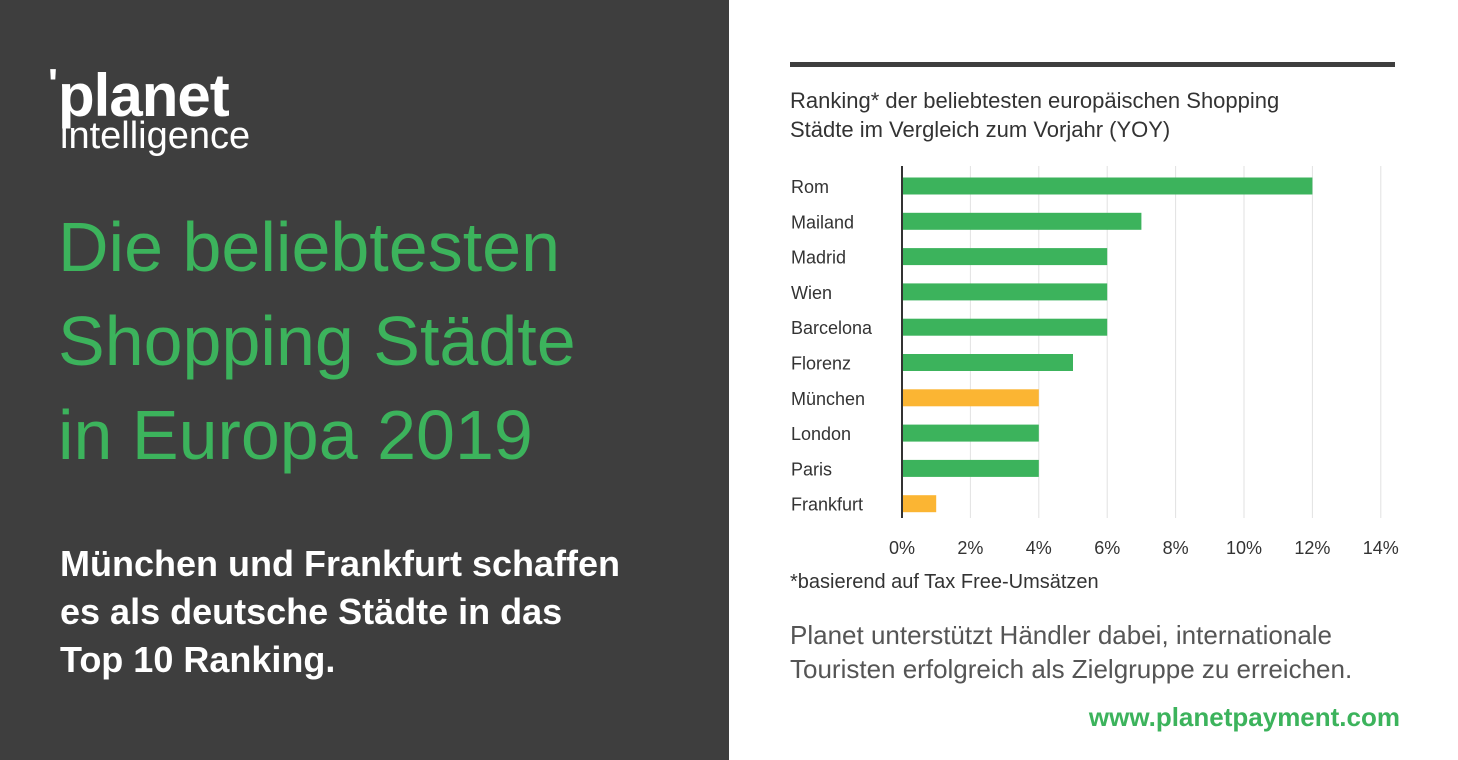 This screenshot has width=1458, height=760. I want to click on subtext-line: Top 10 Ranking., so click(198, 659).